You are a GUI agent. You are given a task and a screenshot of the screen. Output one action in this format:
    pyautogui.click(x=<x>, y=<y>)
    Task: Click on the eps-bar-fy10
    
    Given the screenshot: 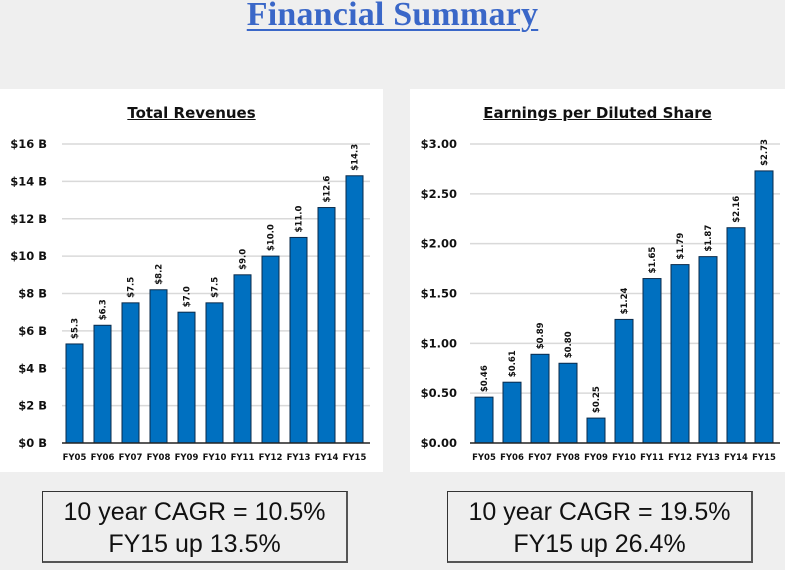 What is the action you would take?
    pyautogui.click(x=624, y=381)
    